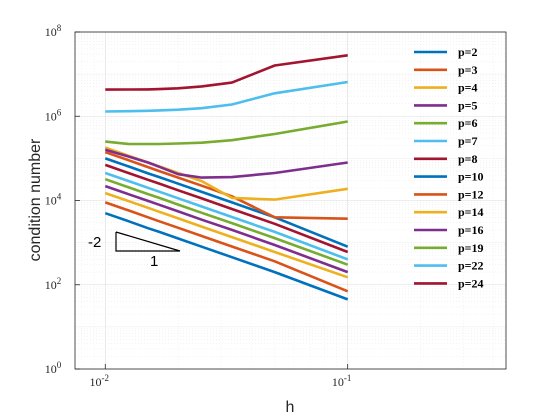  Describe the element at coordinates (471, 266) in the screenshot. I see `legend-label: p=22` at that location.